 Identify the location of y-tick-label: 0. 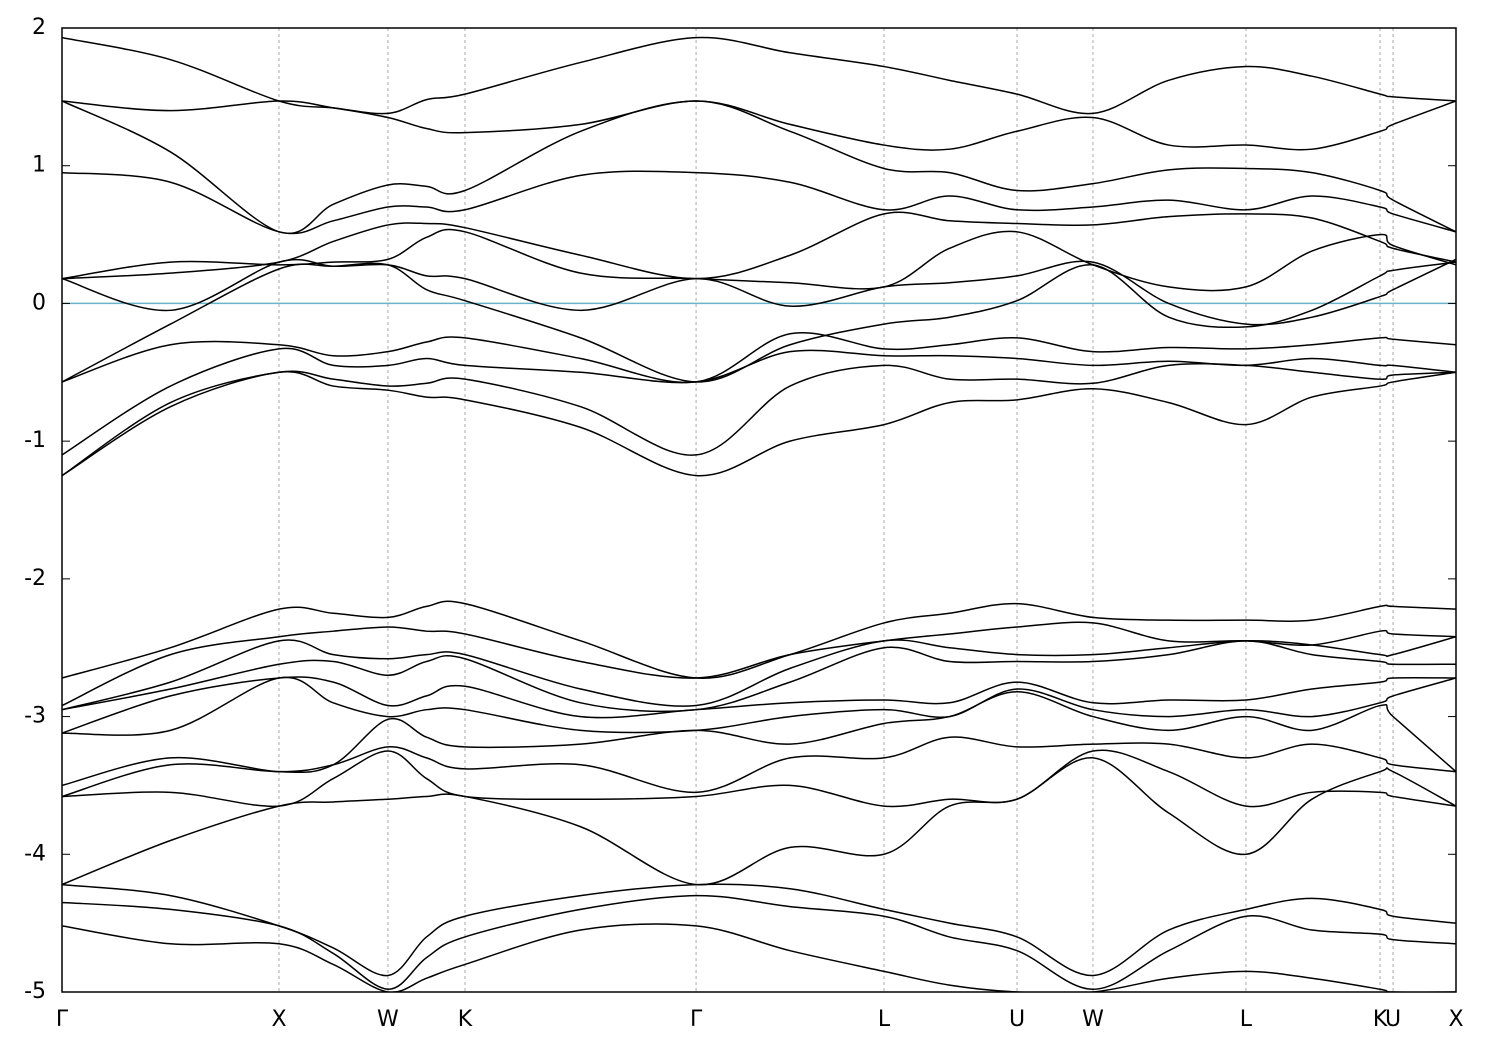
(39, 302).